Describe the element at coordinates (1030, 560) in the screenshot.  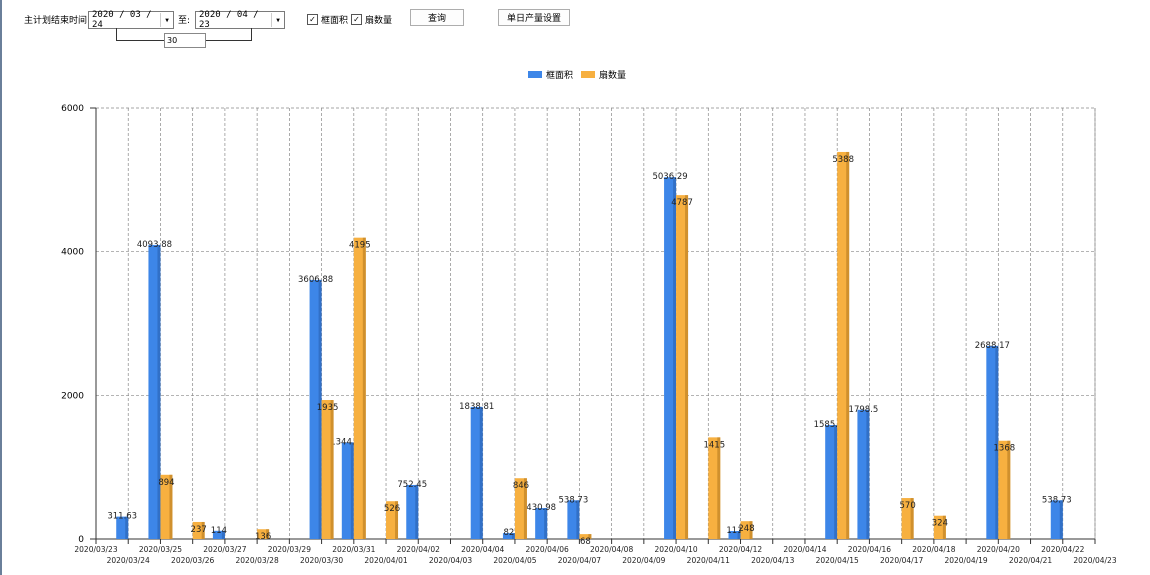
I see `x-tick-label: 2020/04/21` at that location.